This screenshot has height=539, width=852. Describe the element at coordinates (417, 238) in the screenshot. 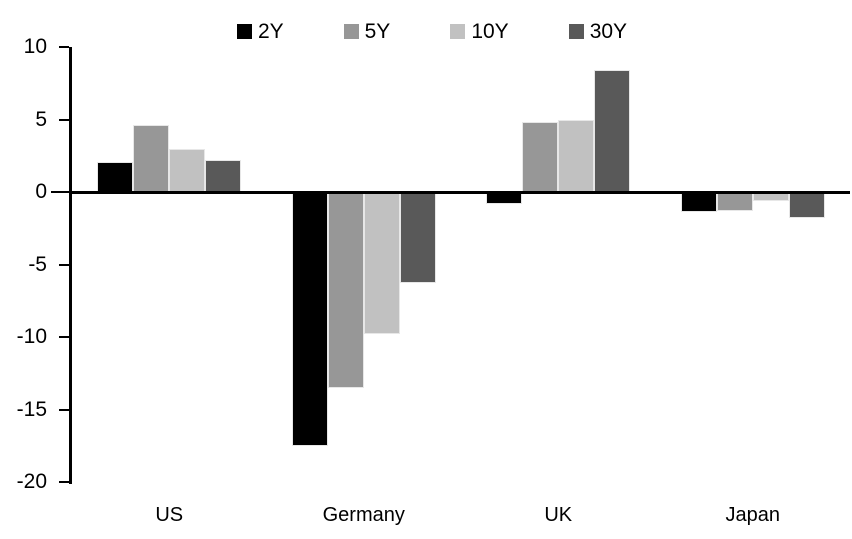

I see `bar-germany-30y` at that location.